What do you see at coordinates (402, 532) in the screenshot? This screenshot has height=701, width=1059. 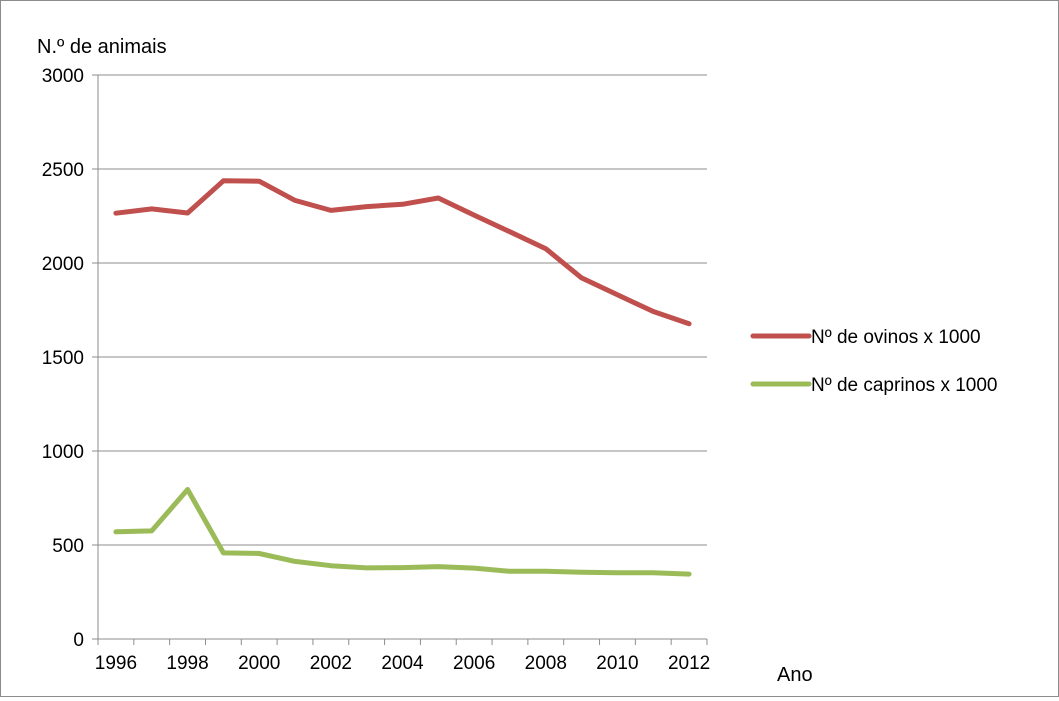 I see `series-line-caprinos` at bounding box center [402, 532].